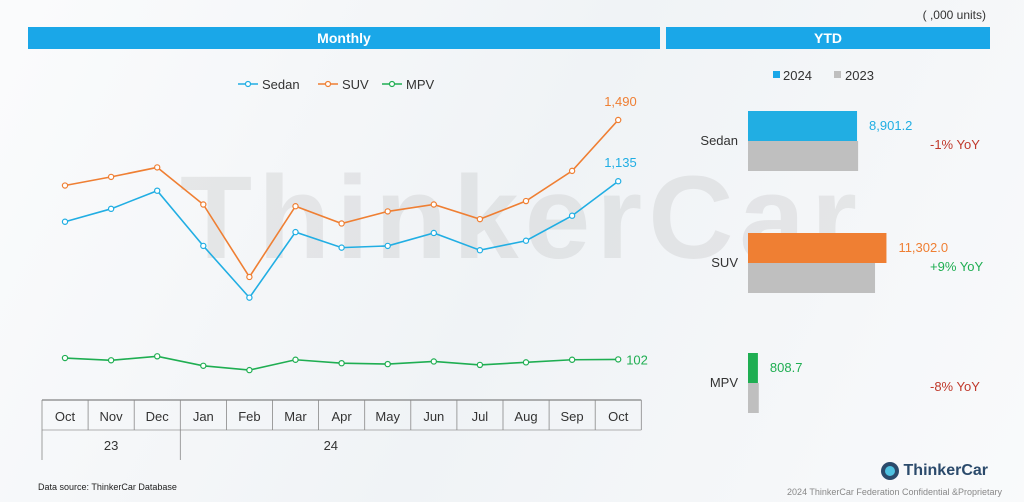 The height and width of the screenshot is (502, 1024). I want to click on x-tick-label-3: Jan, so click(203, 416).